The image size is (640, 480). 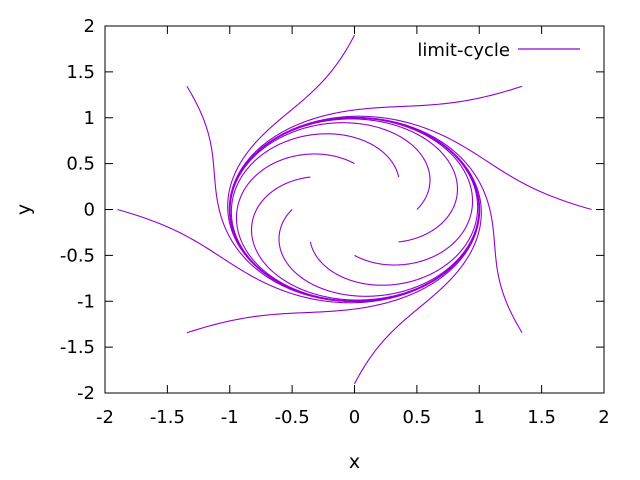 I want to click on legend: limit-cycle, so click(x=498, y=50).